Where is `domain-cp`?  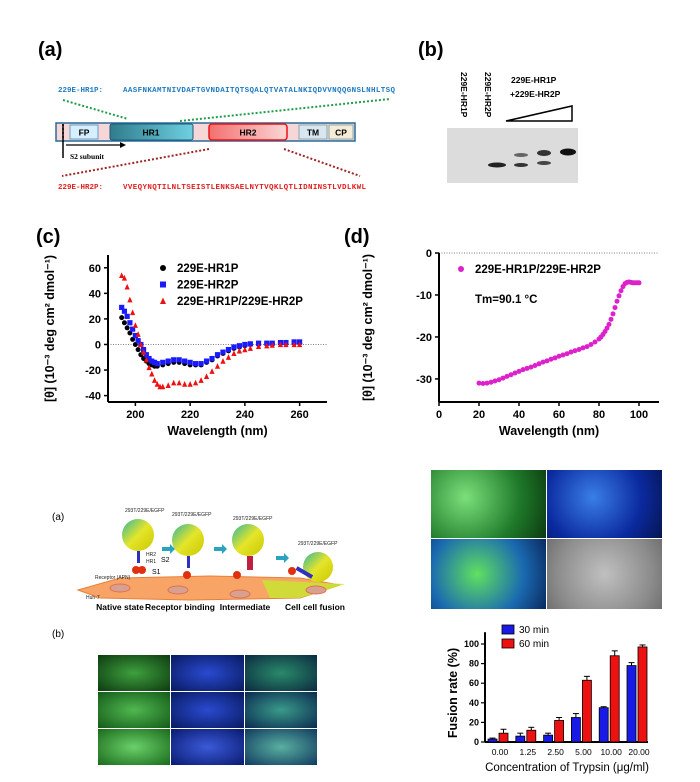
domain-cp is located at coordinates (341, 132).